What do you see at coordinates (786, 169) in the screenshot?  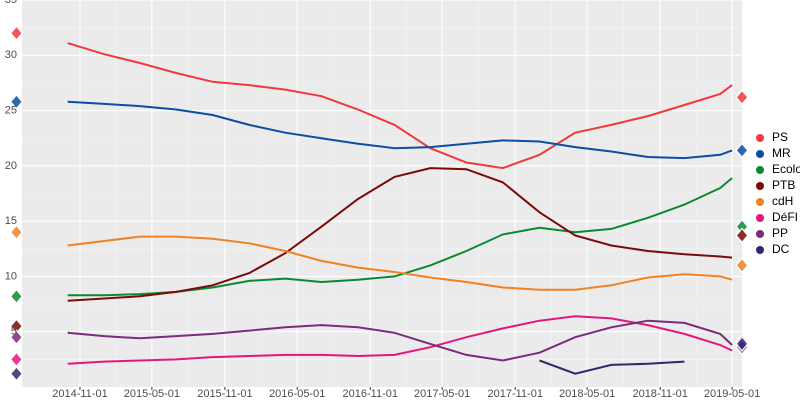 I see `legend-label: Ecolo` at bounding box center [786, 169].